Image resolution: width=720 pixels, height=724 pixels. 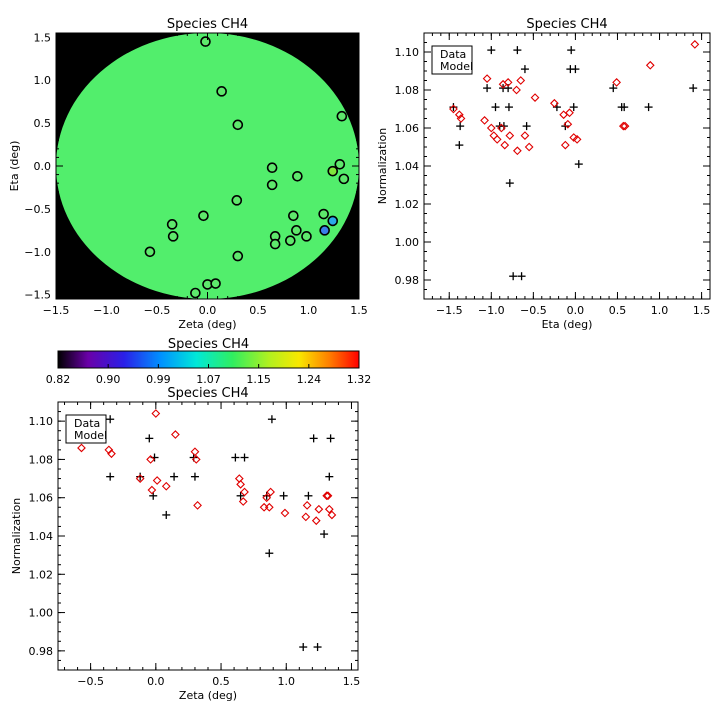 I want to click on eta-legend-data: Data, so click(x=453, y=54).